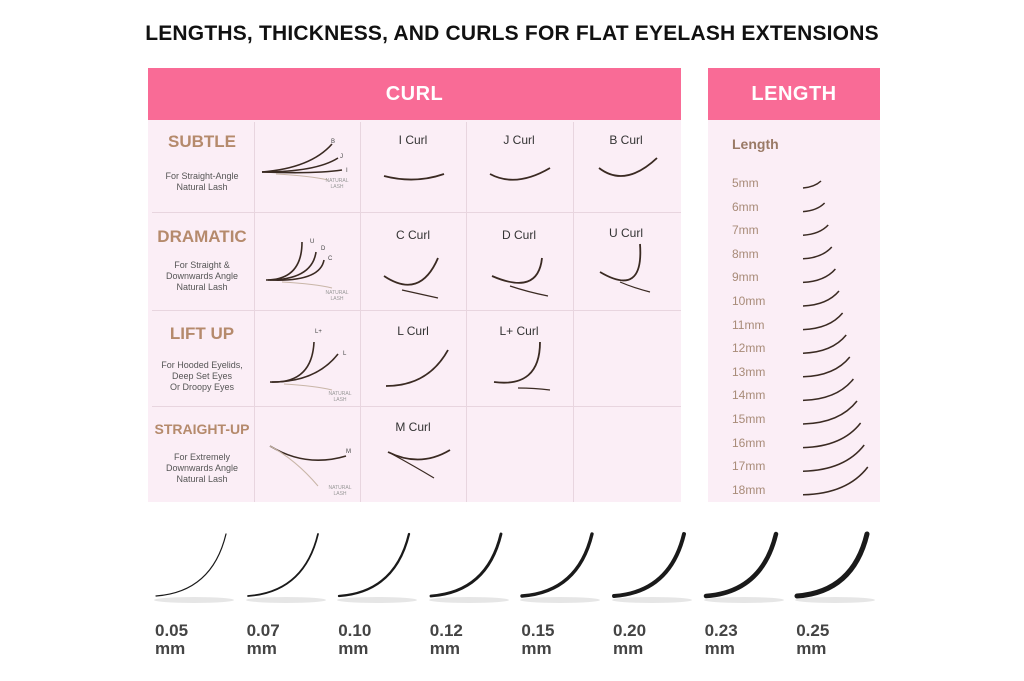 This screenshot has height=681, width=1024. Describe the element at coordinates (755, 144) in the screenshot. I see `length-subheader: Length` at that location.